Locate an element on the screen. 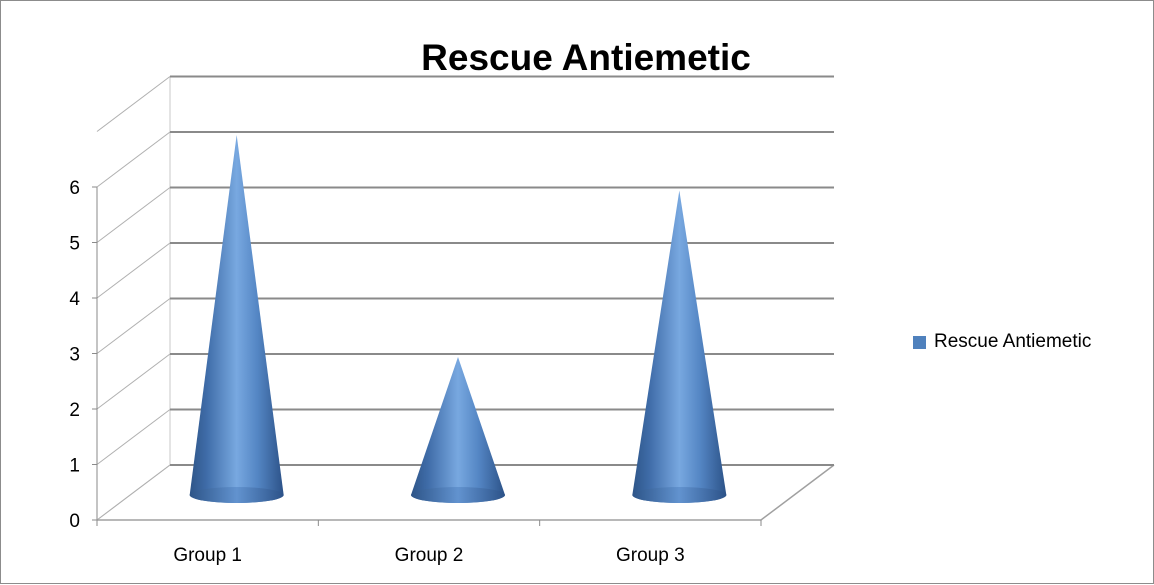  x-tick-label: Group 2 is located at coordinates (429, 555).